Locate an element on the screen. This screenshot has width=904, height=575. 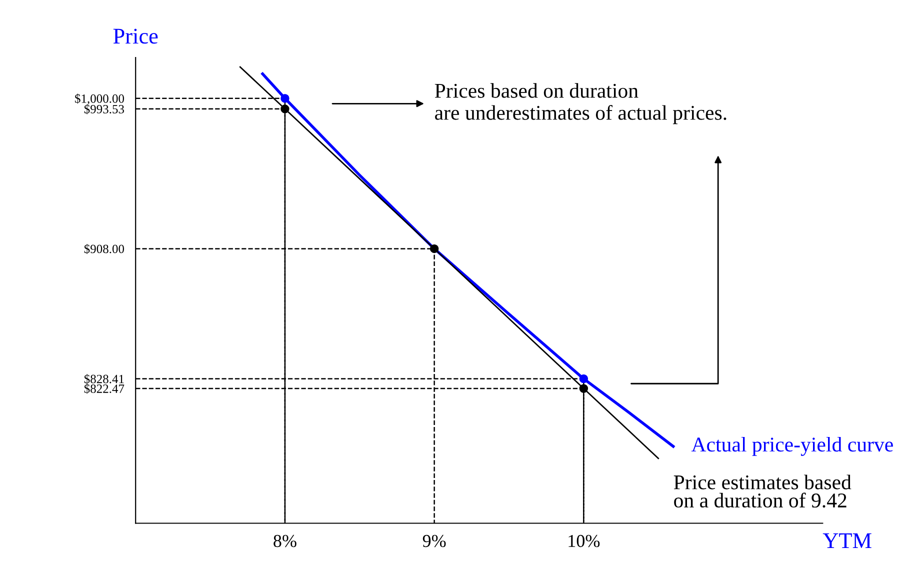
annotation: Prices based on duration are underestimates of actual prices. is located at coordinates (580, 103).